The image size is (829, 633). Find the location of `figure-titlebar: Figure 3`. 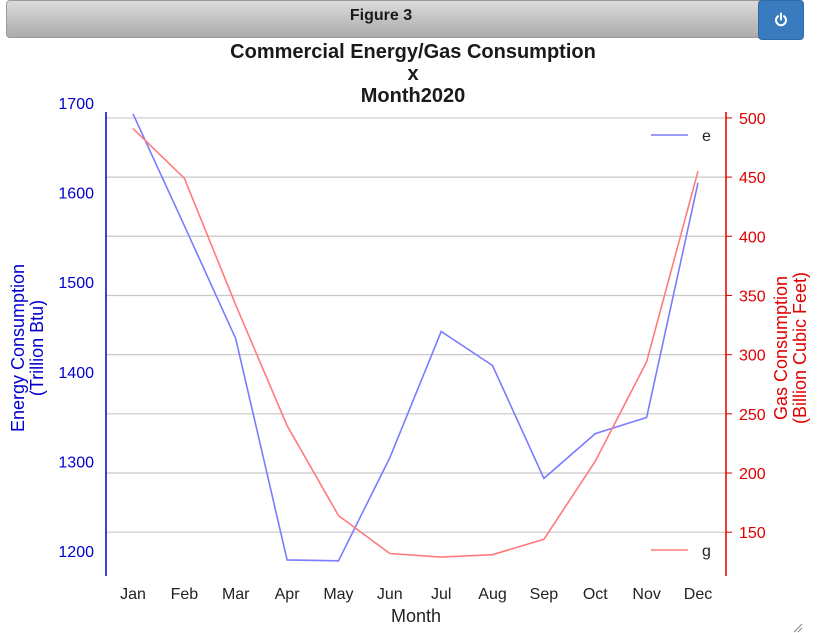

figure-titlebar: Figure 3 is located at coordinates (405, 20).